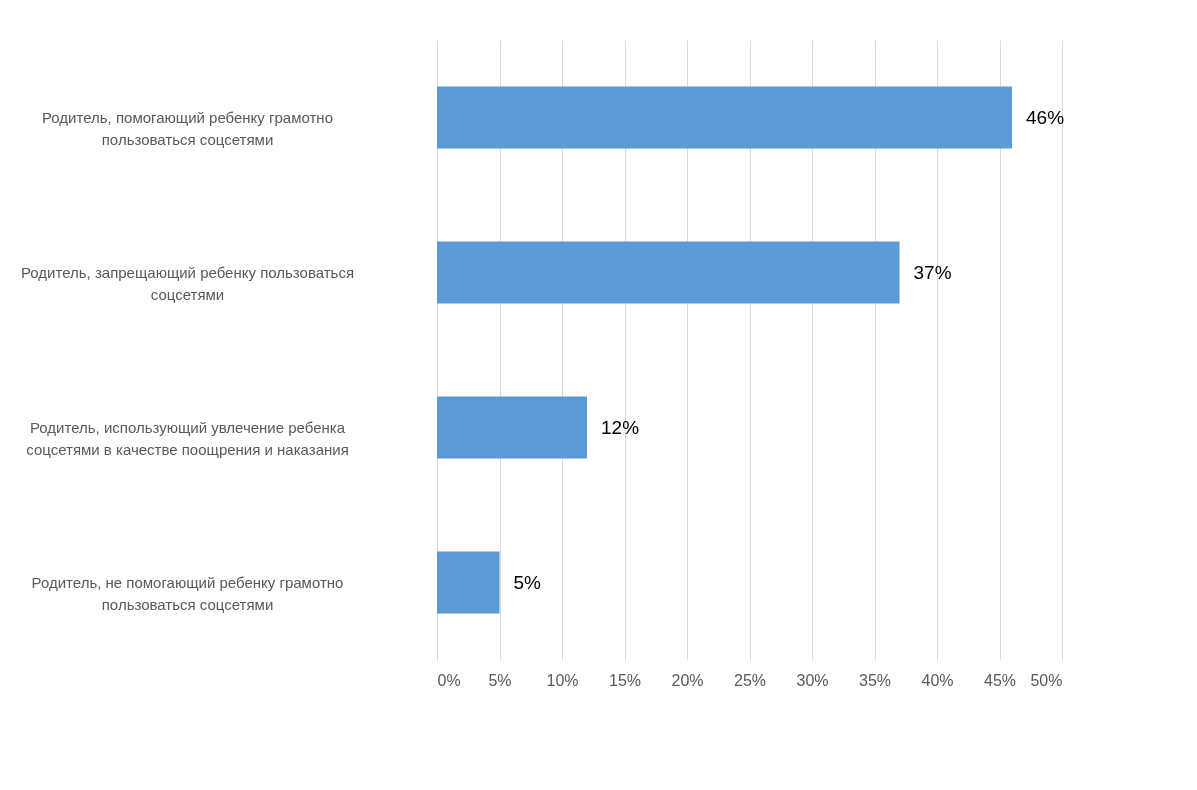 This screenshot has width=1197, height=790. Describe the element at coordinates (620, 427) in the screenshot. I see `data-label: 12%` at that location.